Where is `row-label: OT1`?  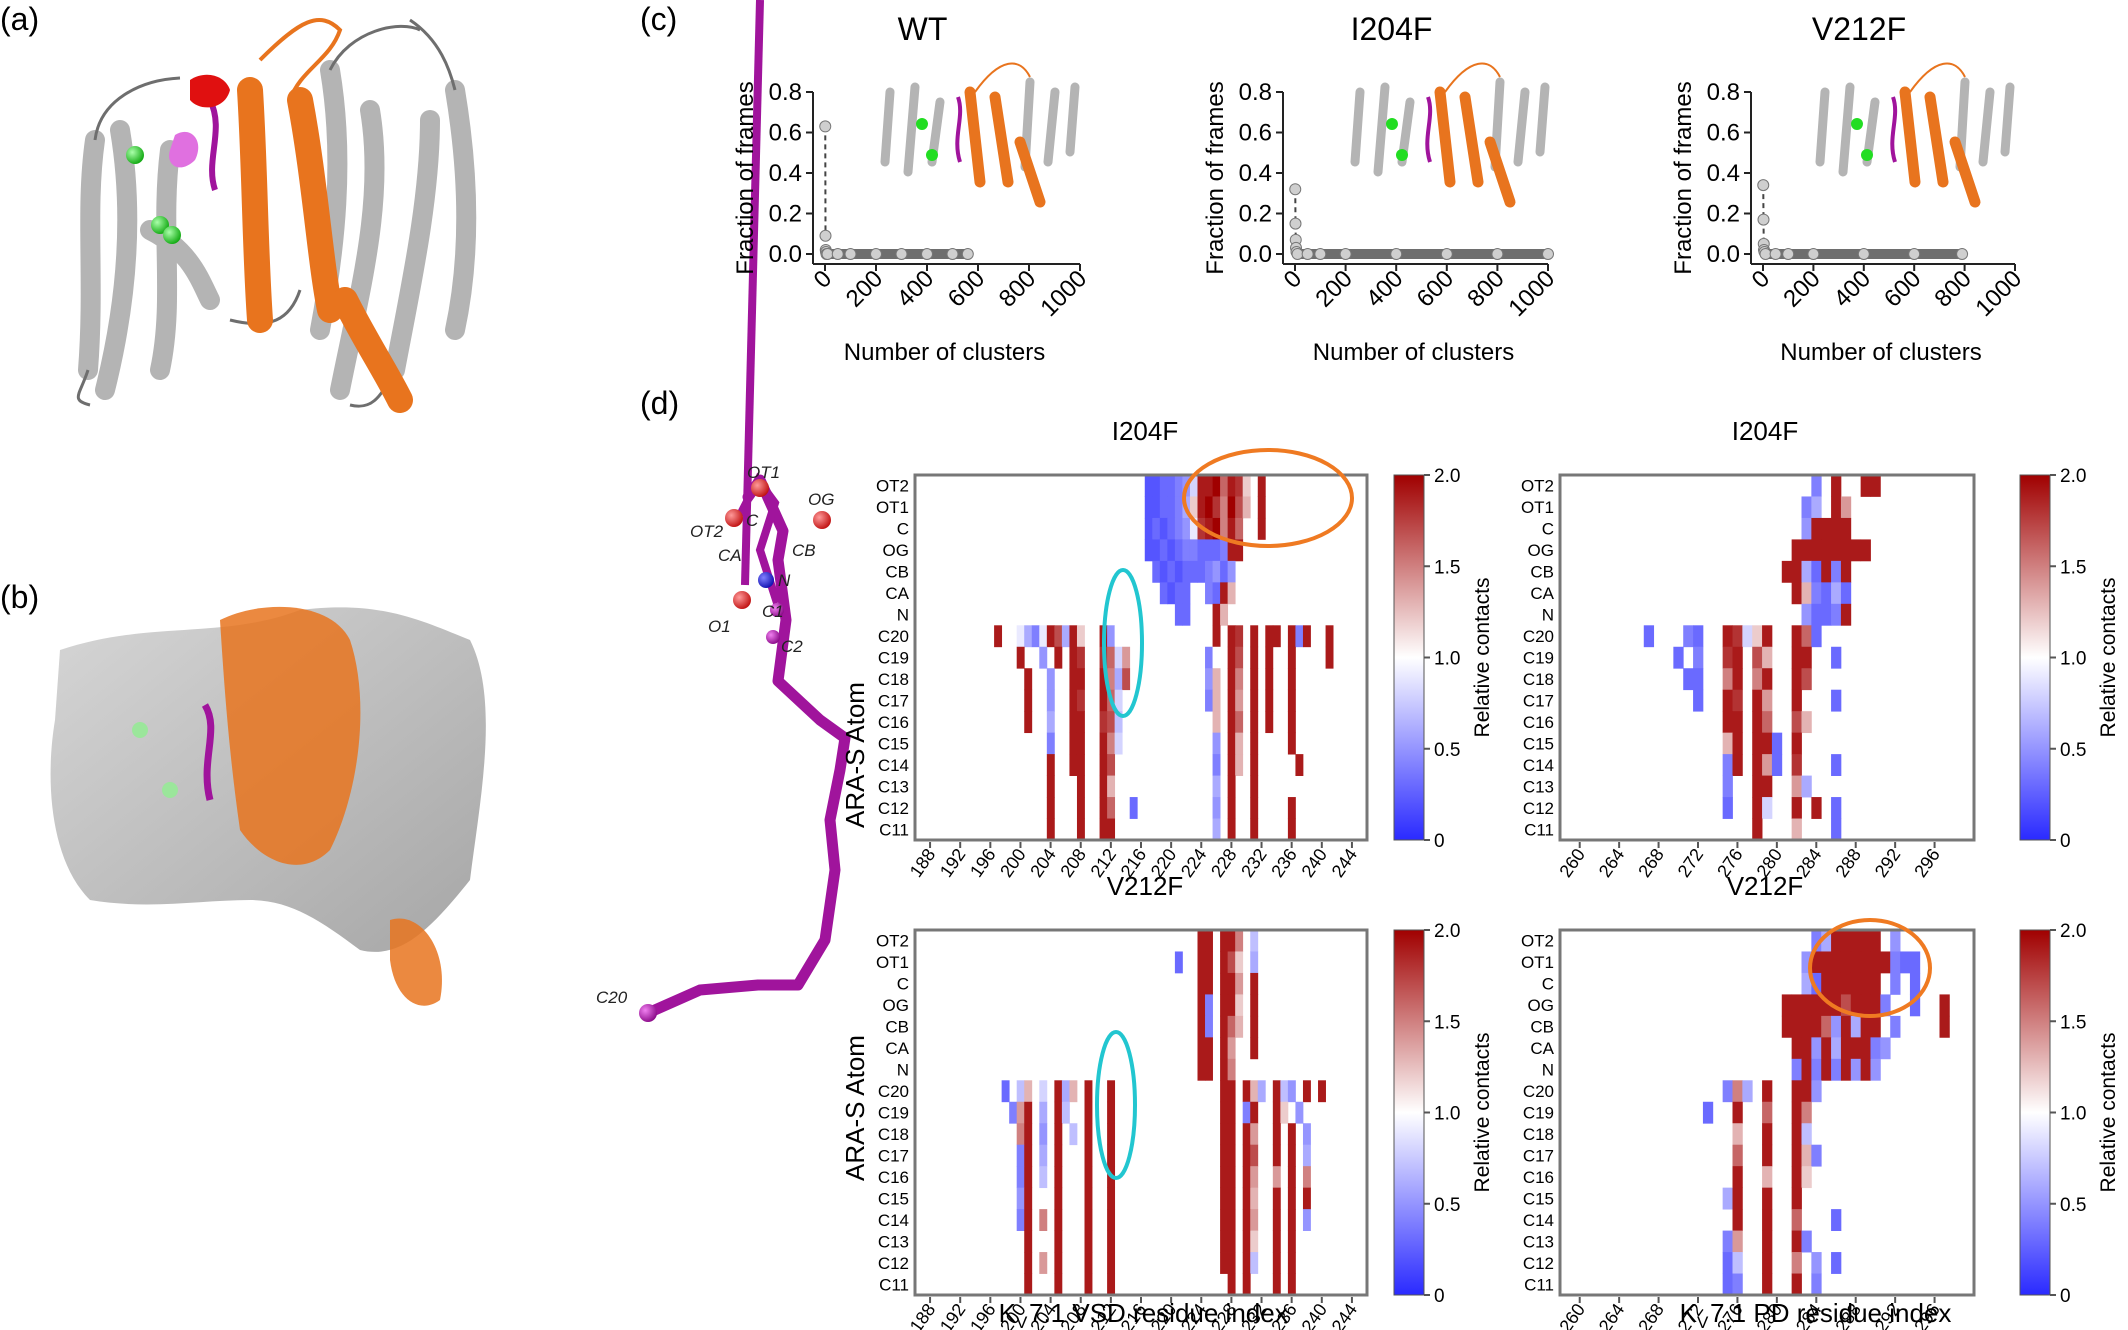 row-label: OT1 is located at coordinates (892, 507).